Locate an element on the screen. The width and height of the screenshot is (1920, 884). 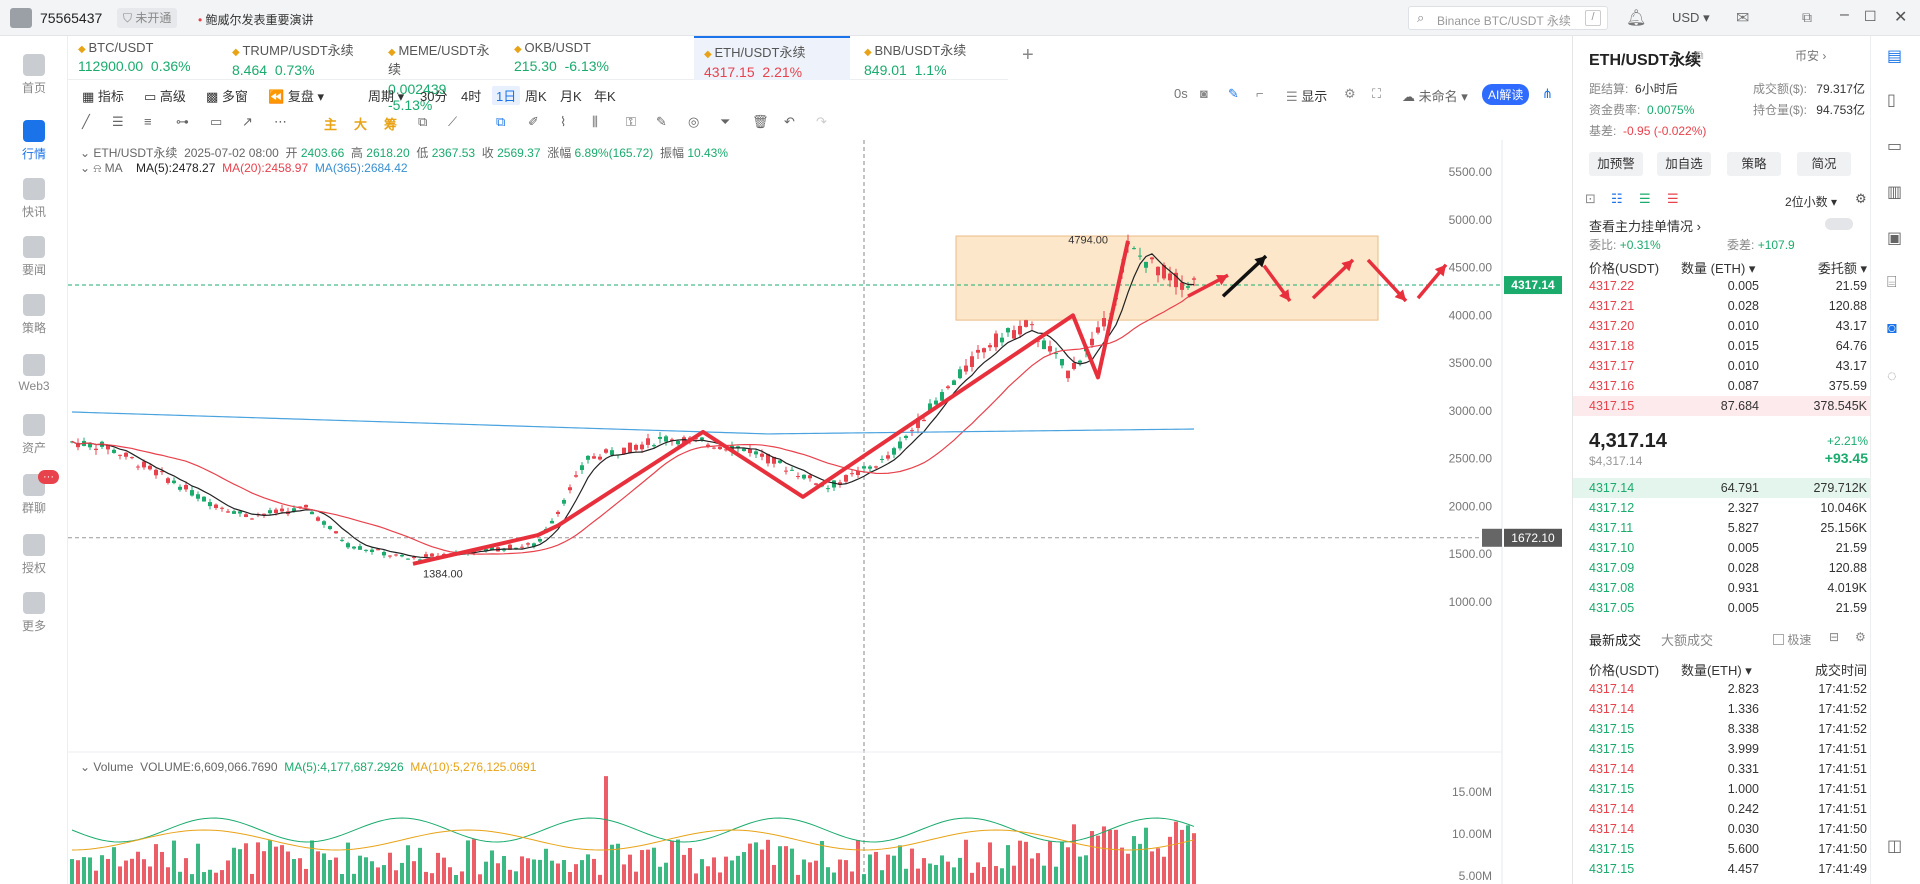
chips-toggle: 筹 is located at coordinates (391, 124).